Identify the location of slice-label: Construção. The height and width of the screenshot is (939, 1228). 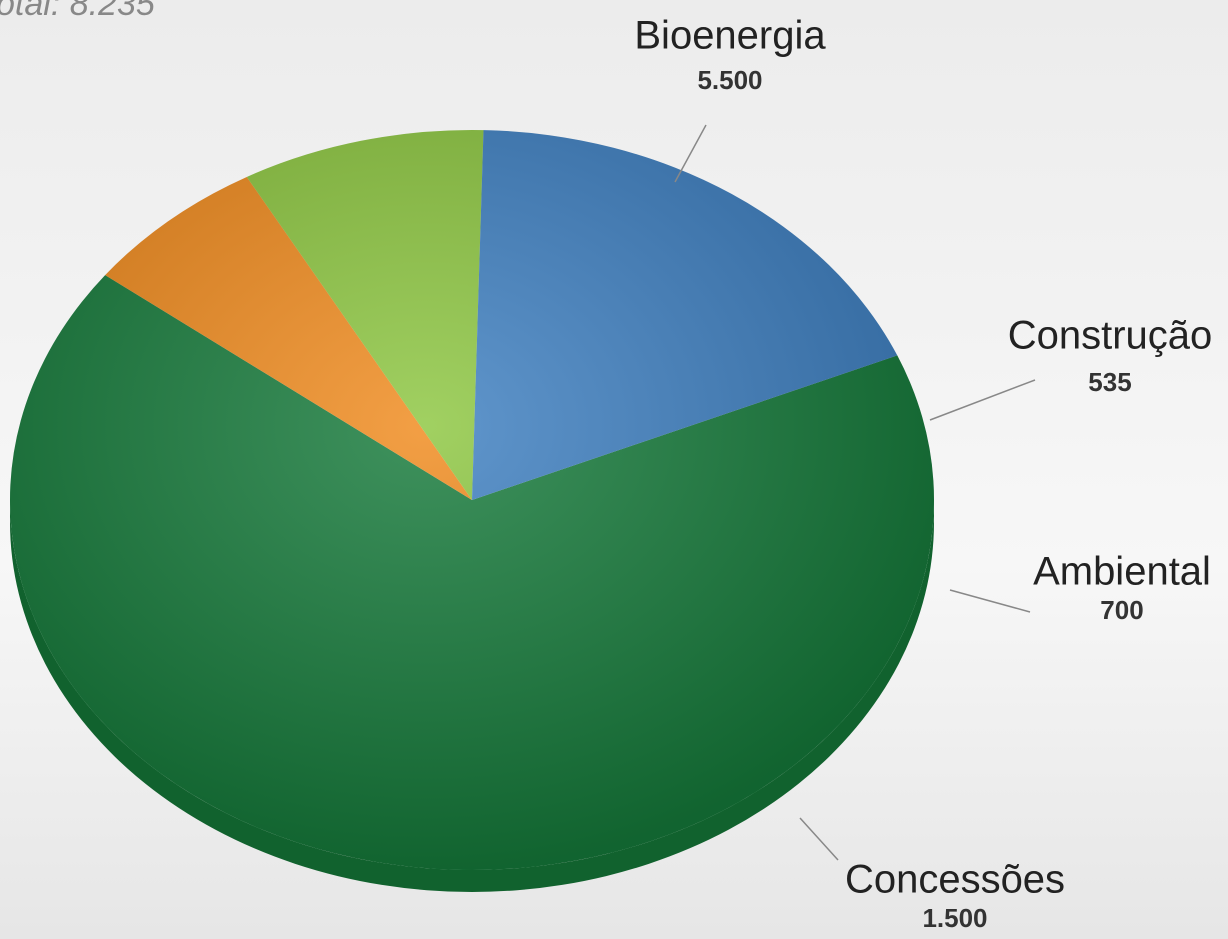
(1110, 336).